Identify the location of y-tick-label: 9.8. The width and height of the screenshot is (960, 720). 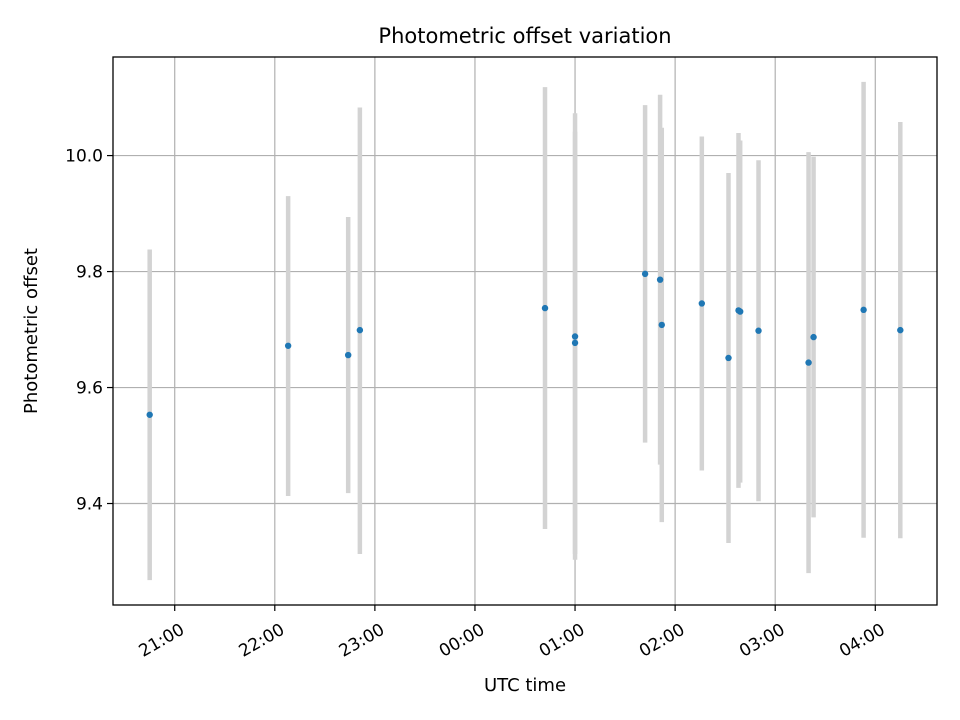
(89, 273).